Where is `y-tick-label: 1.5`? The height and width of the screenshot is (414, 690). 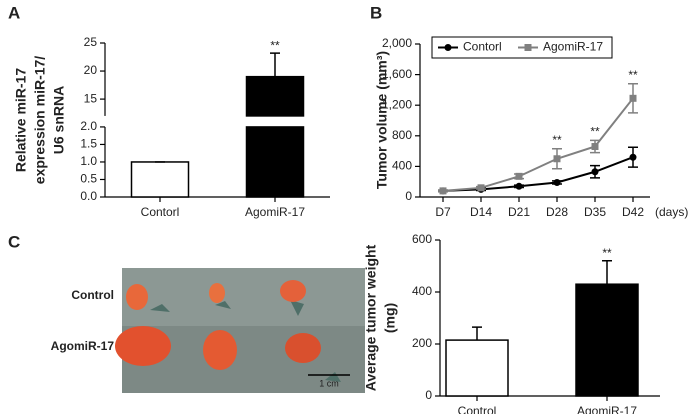 y-tick-label: 1.5 is located at coordinates (88, 144).